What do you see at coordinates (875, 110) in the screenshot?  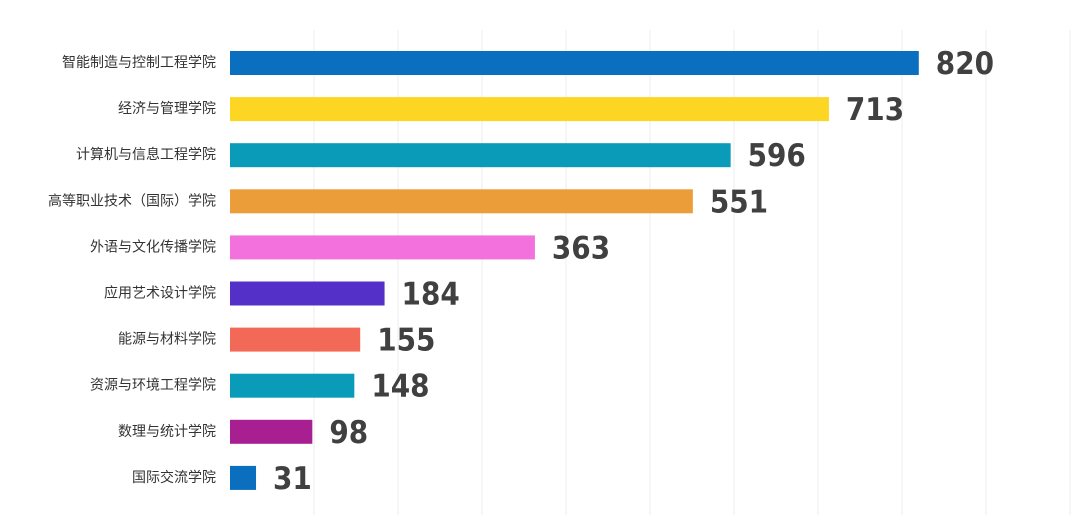 I see `value-label: 713` at bounding box center [875, 110].